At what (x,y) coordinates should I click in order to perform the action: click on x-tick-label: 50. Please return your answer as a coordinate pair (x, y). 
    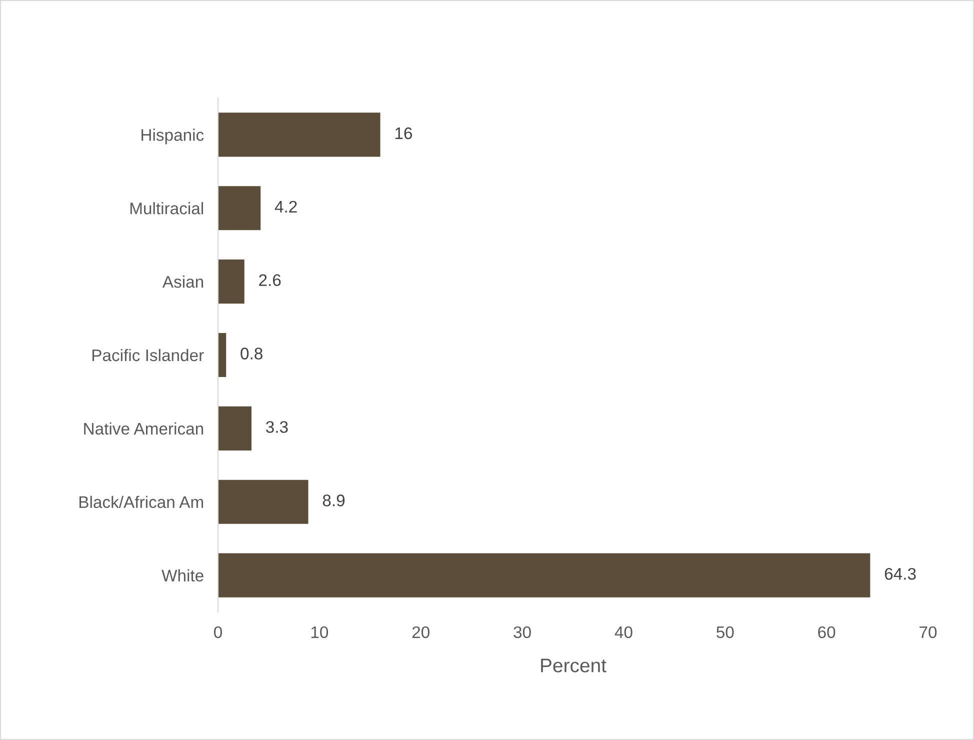
    Looking at the image, I should click on (725, 632).